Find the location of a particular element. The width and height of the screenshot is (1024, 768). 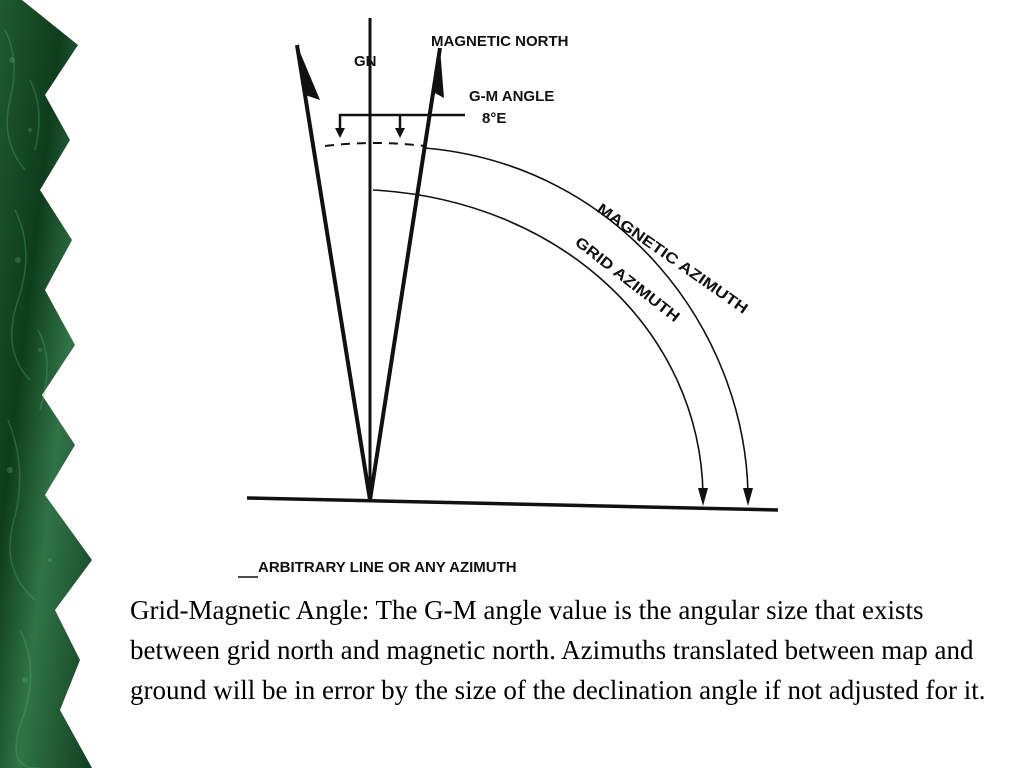

green-marble-border is located at coordinates (46, 384).